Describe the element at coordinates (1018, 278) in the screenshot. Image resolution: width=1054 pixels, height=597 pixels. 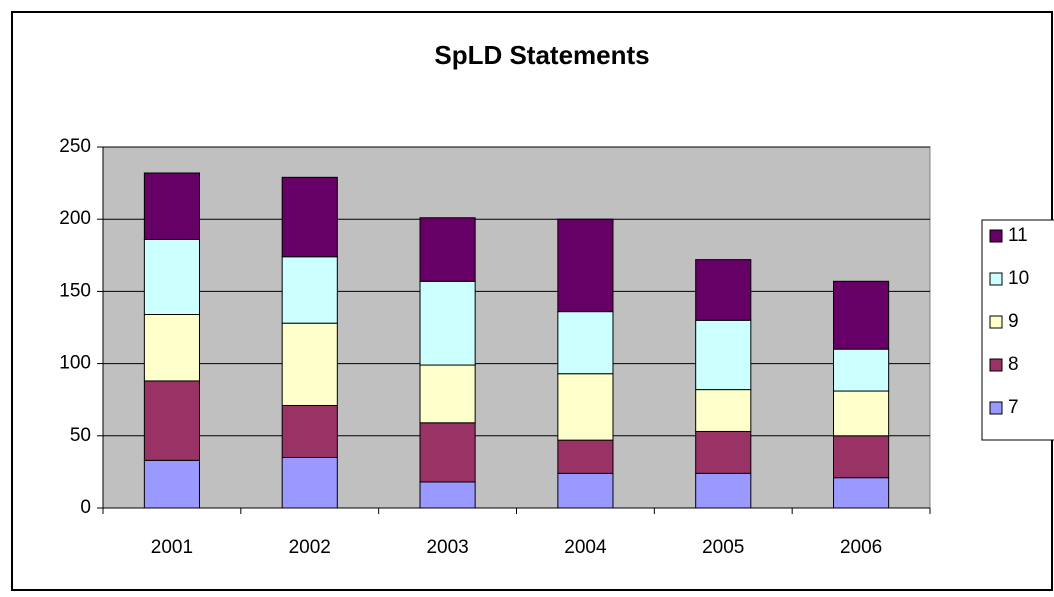
I see `legend-label: 10` at that location.